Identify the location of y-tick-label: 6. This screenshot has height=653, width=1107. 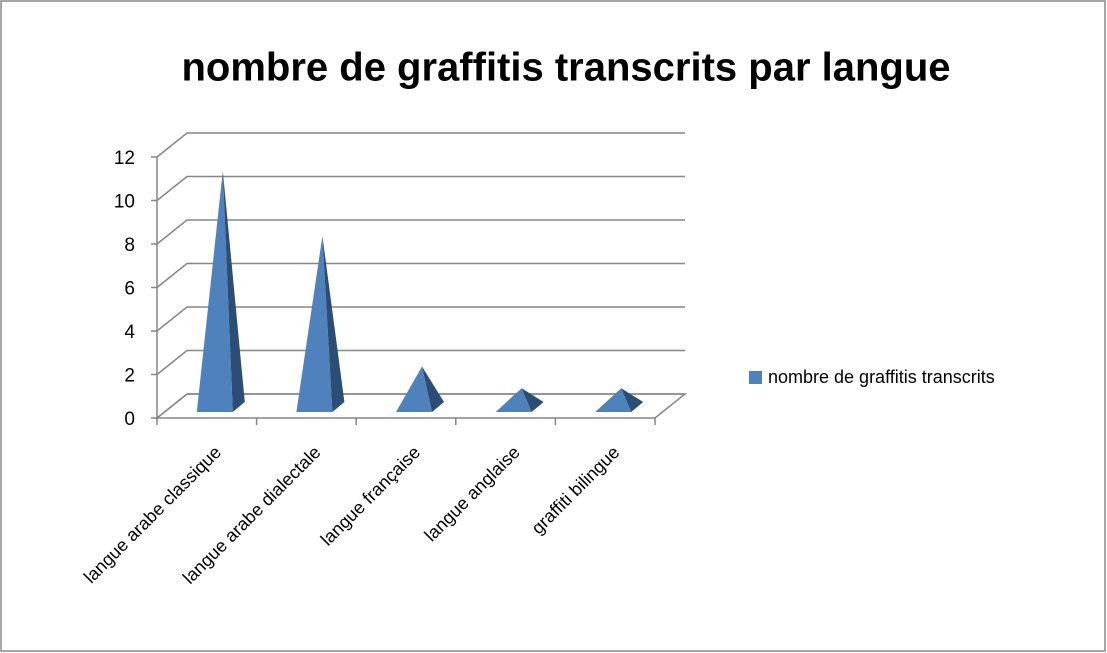
(129, 289).